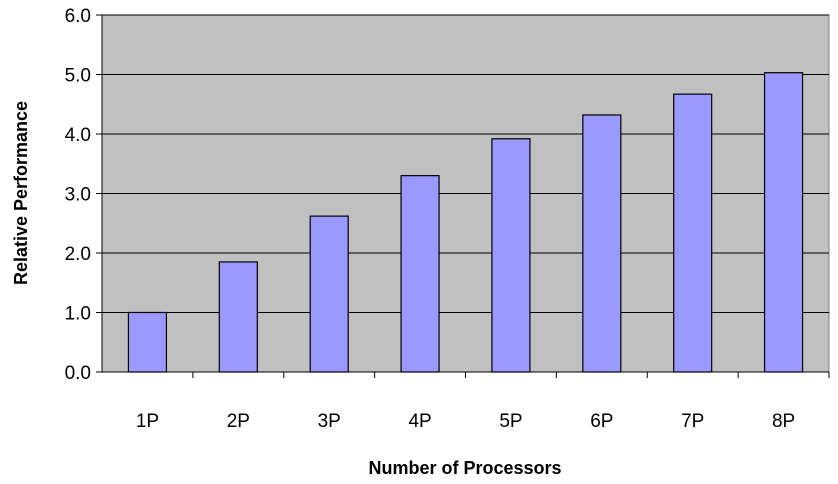 The image size is (838, 484). What do you see at coordinates (78, 314) in the screenshot?
I see `y-tick-label: 1.0` at bounding box center [78, 314].